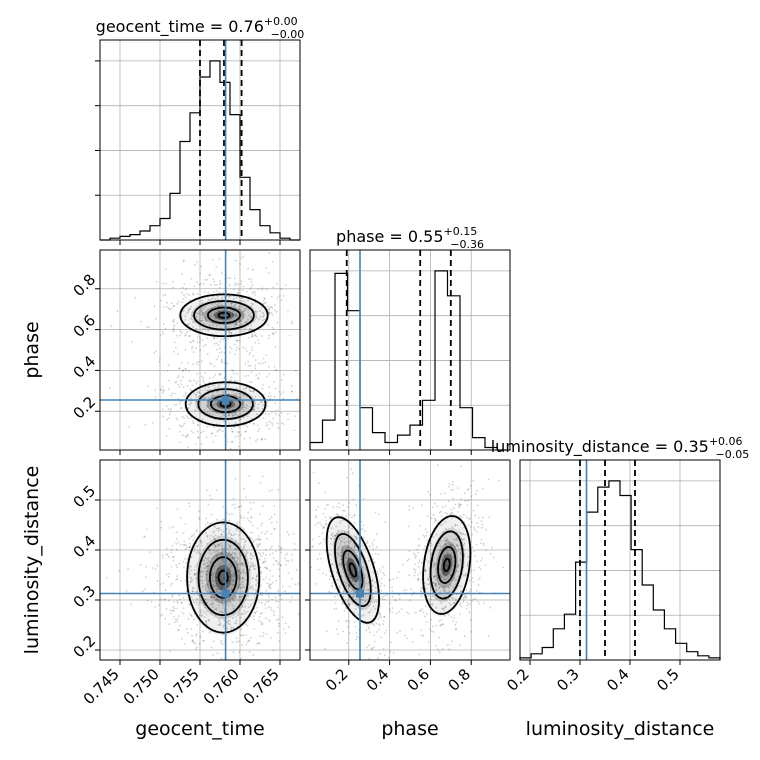 Image resolution: width=760 pixels, height=760 pixels. What do you see at coordinates (620, 570) in the screenshot?
I see `histogram-luminosity_distance` at bounding box center [620, 570].